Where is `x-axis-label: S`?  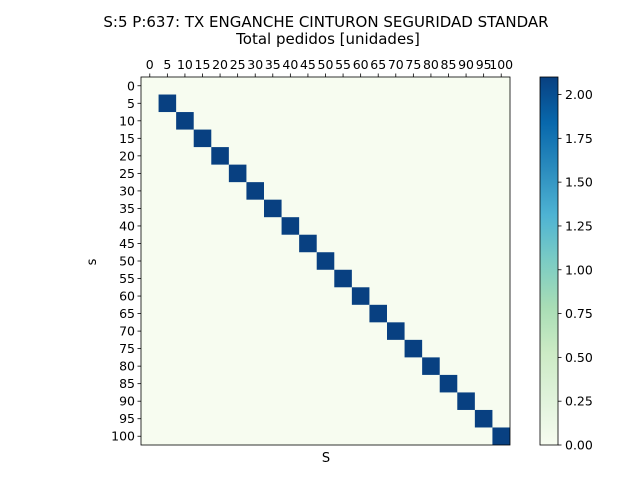
x-axis-label: S is located at coordinates (326, 458).